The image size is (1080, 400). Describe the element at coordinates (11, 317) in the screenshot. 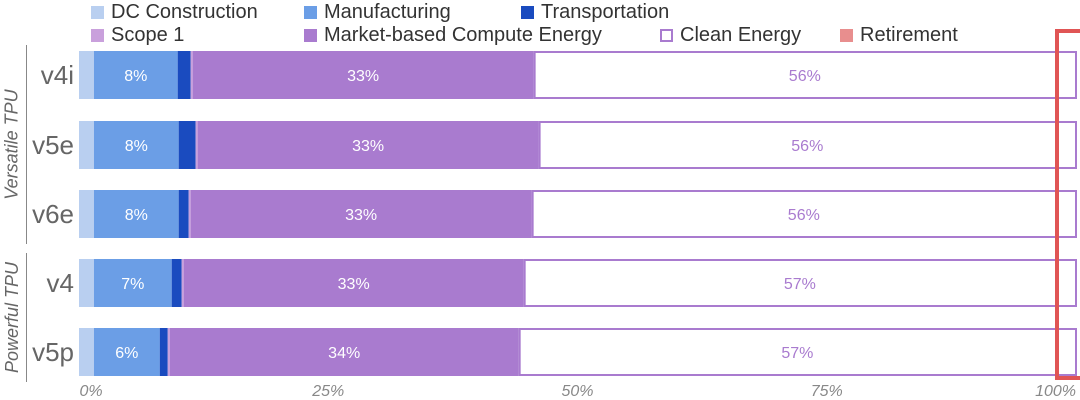

I see `group-label-1: Powerful TPU` at that location.